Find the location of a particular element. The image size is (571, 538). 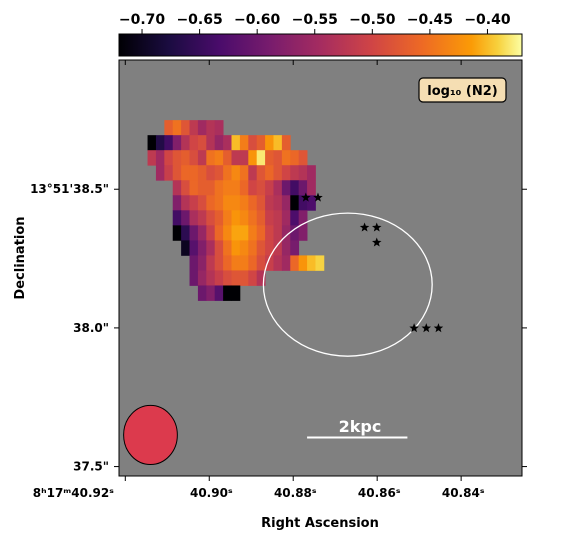

colorbar-tick-label: −0.50 is located at coordinates (372, 20).